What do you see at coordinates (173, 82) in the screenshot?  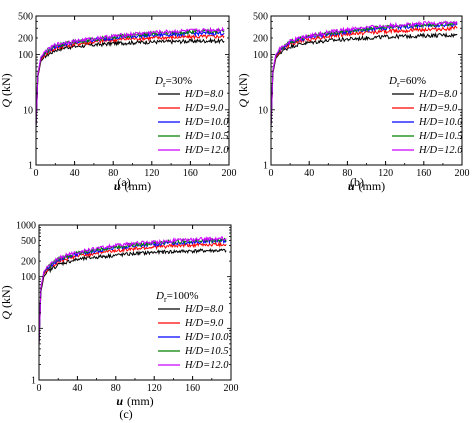 I see `relative-density-annotation: Dr=30%` at bounding box center [173, 82].